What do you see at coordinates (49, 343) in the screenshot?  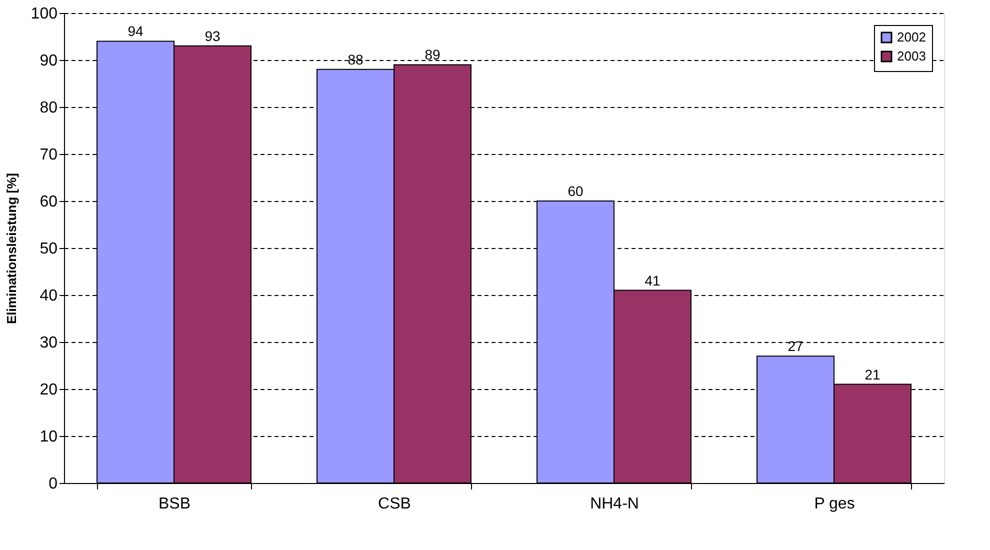 I see `y-tick-label: 30` at bounding box center [49, 343].